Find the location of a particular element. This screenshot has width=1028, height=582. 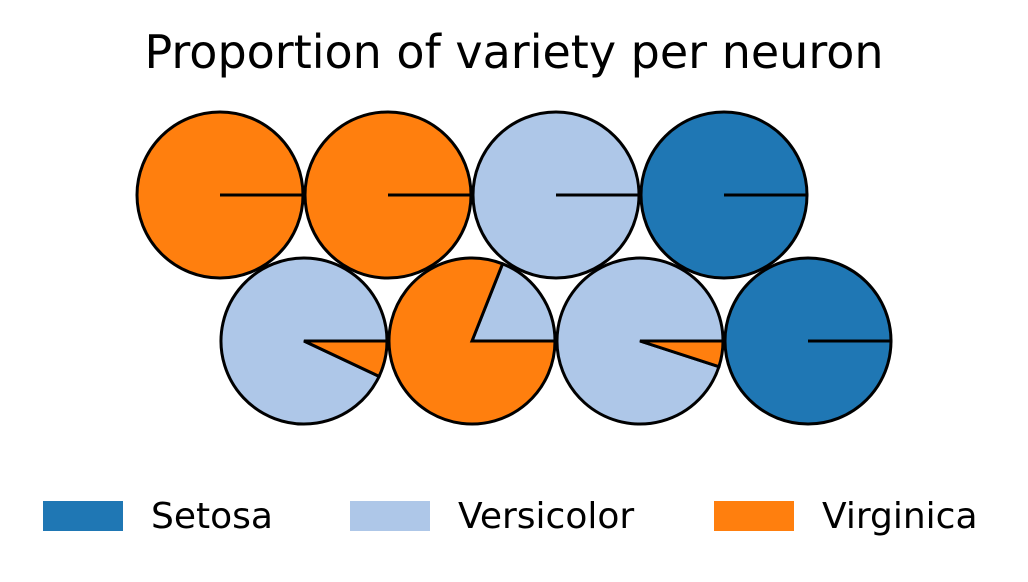

legend-swatch-virginica is located at coordinates (754, 516).